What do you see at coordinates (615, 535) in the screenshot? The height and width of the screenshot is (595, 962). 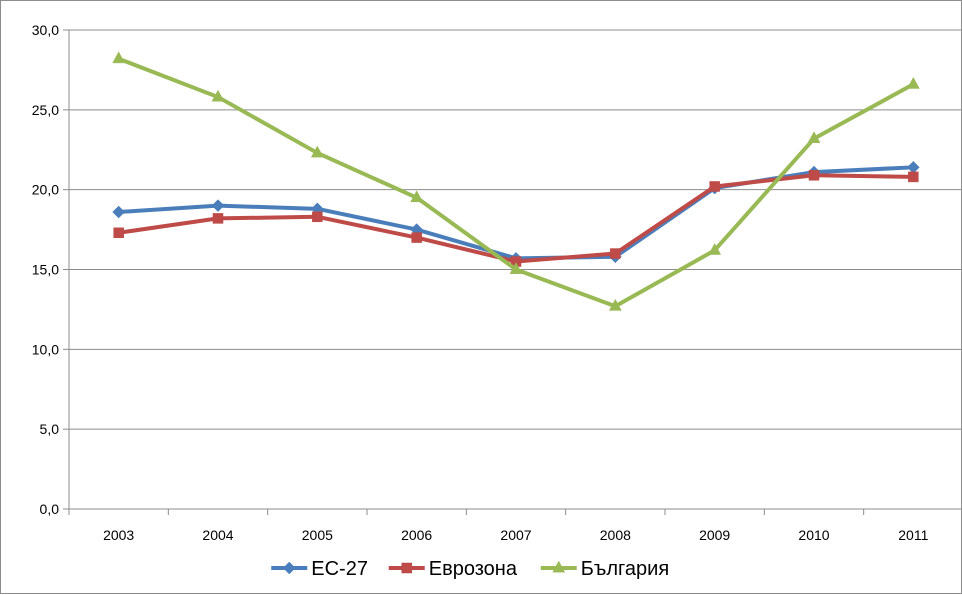 I see `x-tick-label: 2008` at bounding box center [615, 535].